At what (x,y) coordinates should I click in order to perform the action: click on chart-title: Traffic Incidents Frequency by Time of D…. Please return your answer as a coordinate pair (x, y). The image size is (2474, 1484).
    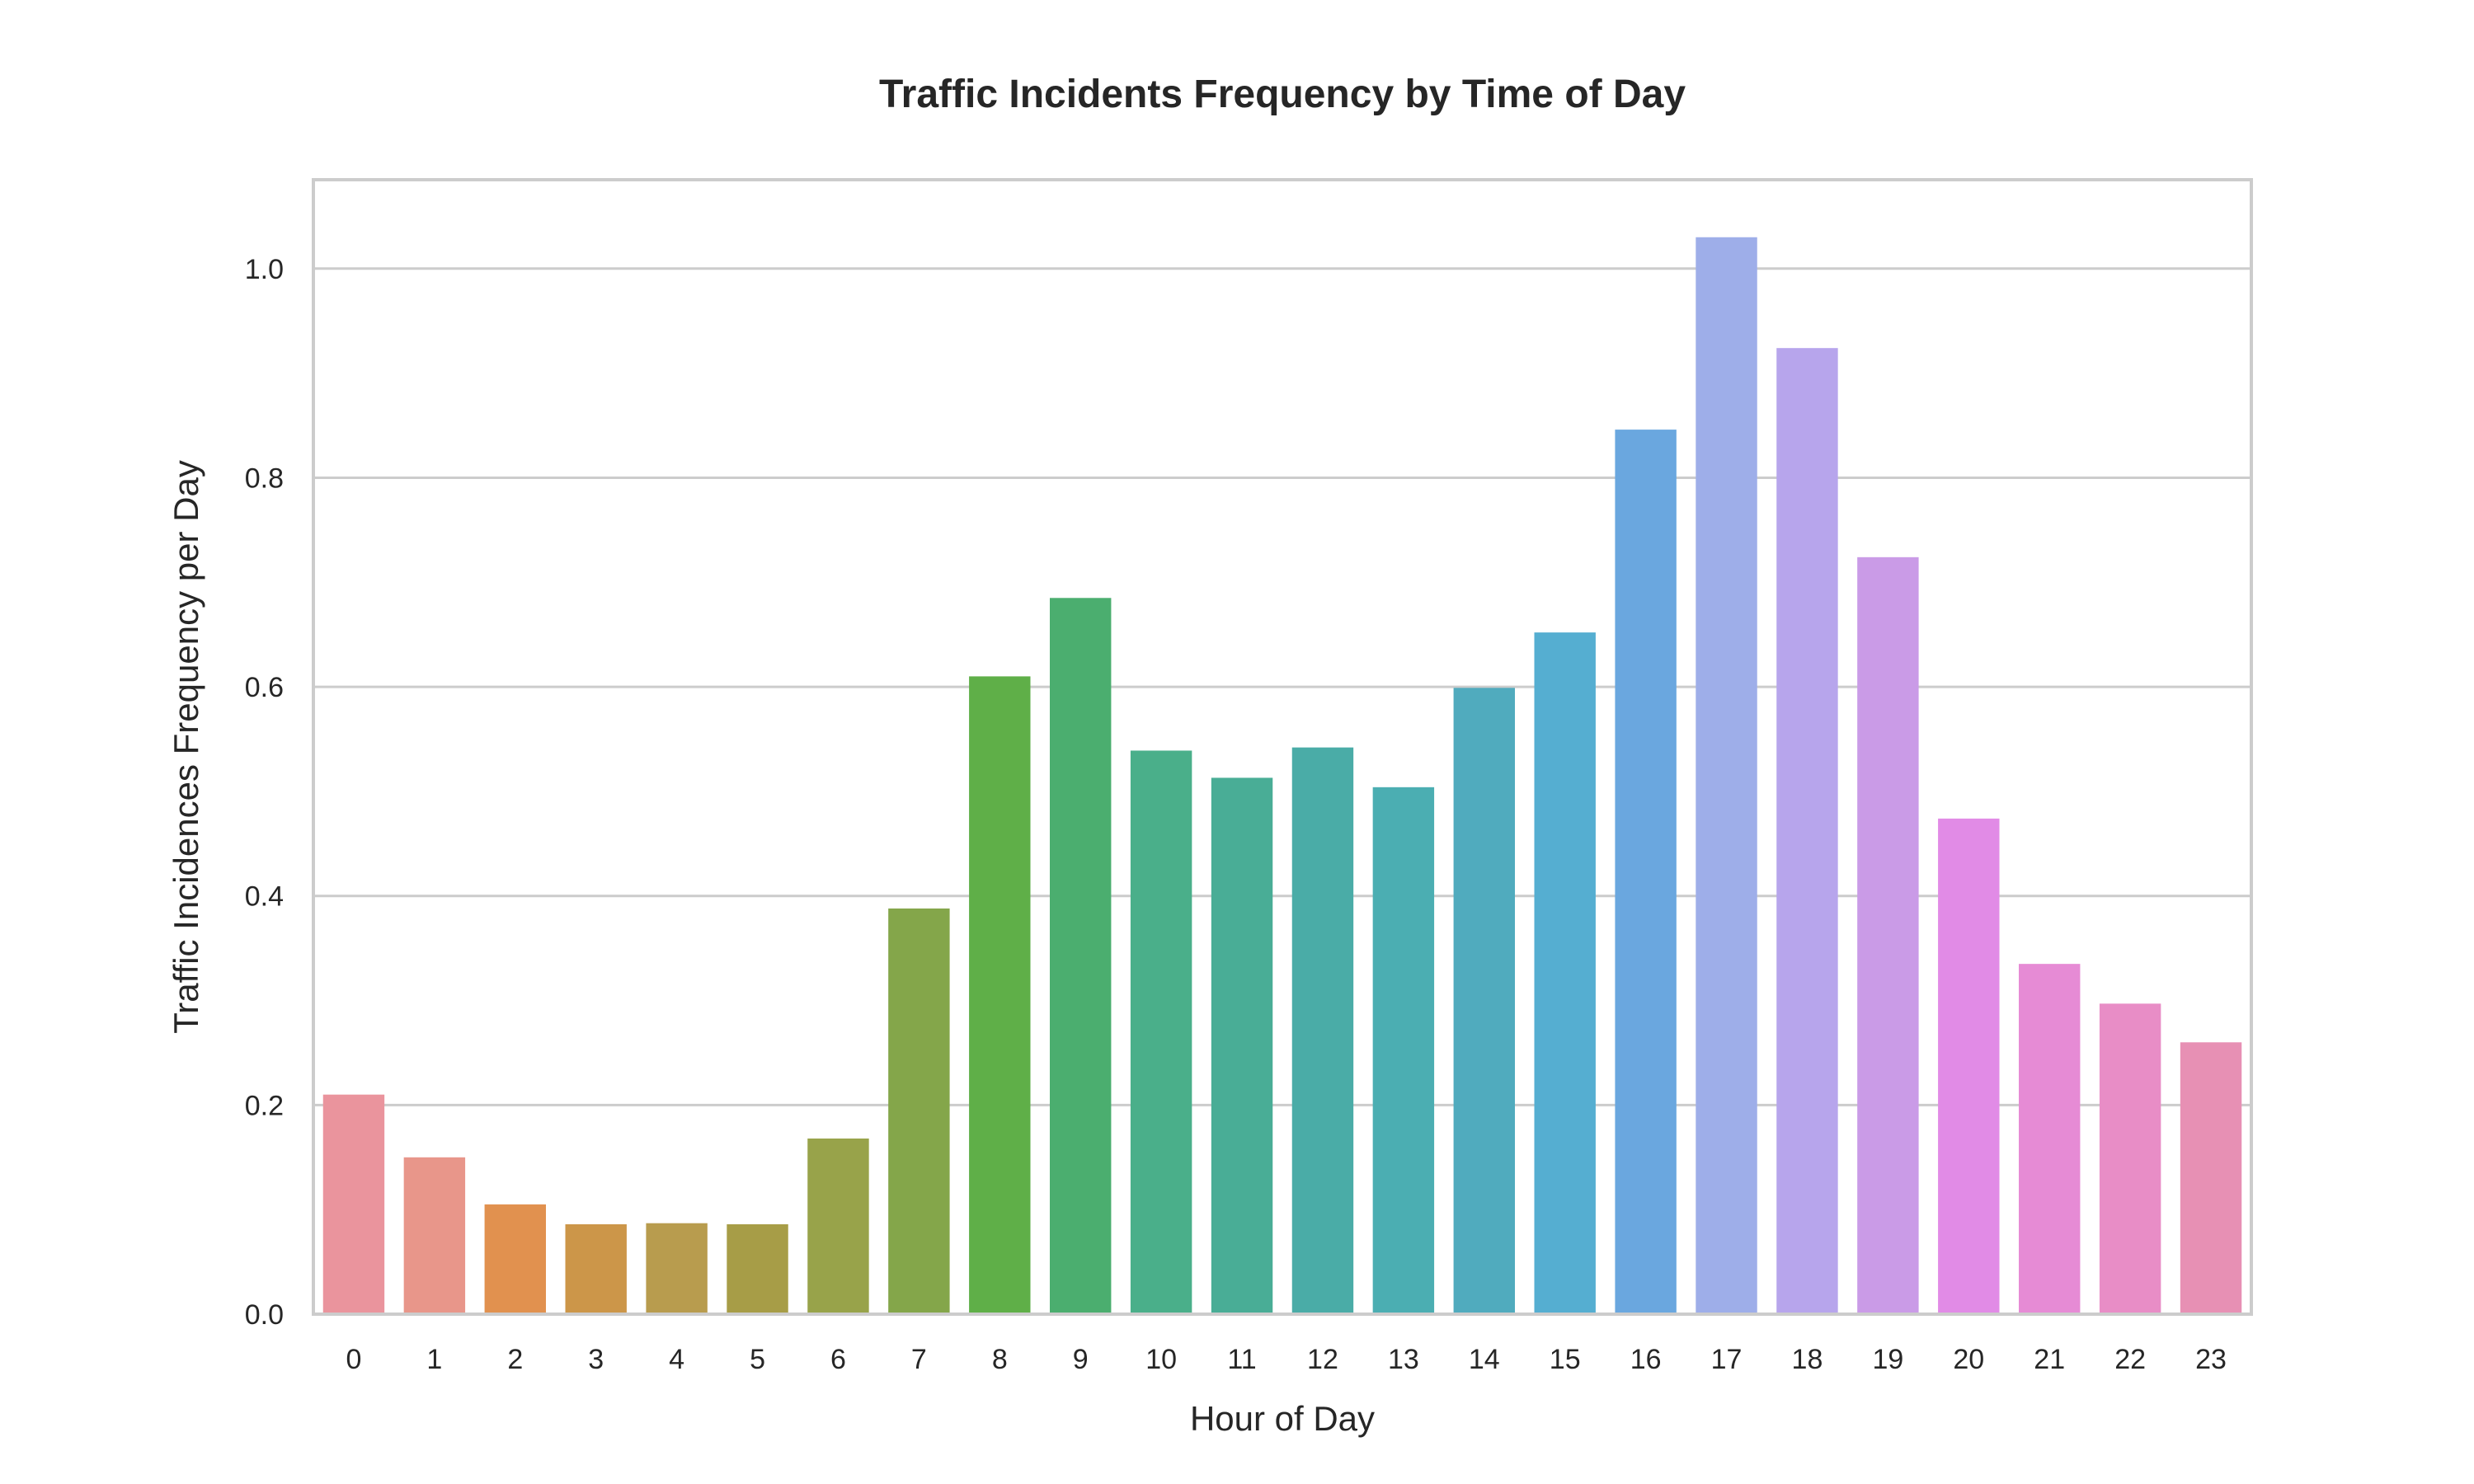
    Looking at the image, I should click on (1282, 94).